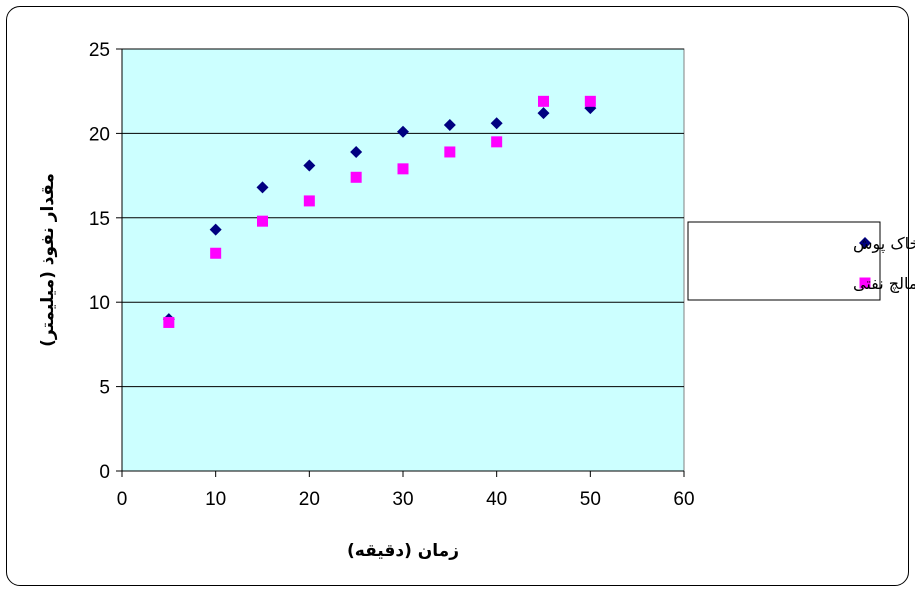 The height and width of the screenshot is (592, 915). Describe the element at coordinates (122, 499) in the screenshot. I see `x-tick-label: 0` at that location.